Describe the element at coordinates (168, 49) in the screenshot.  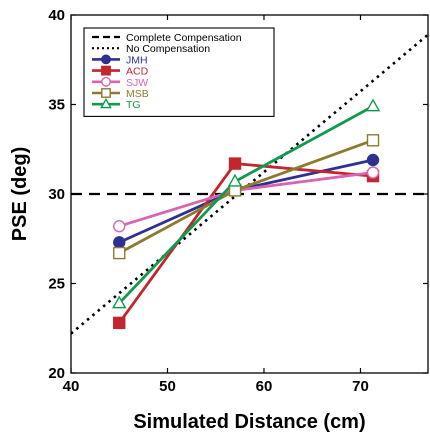
I see `legend-label: No Compensation` at that location.